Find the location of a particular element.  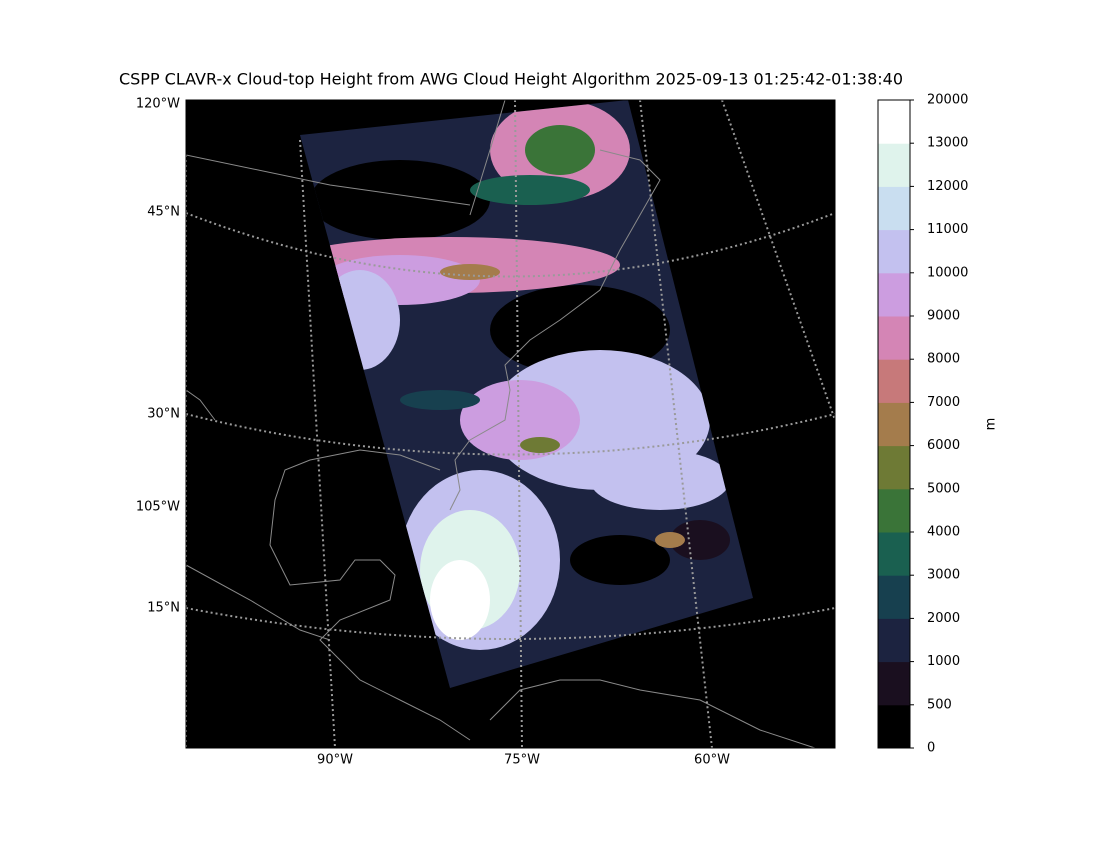

colorbar-label: m is located at coordinates (991, 424).